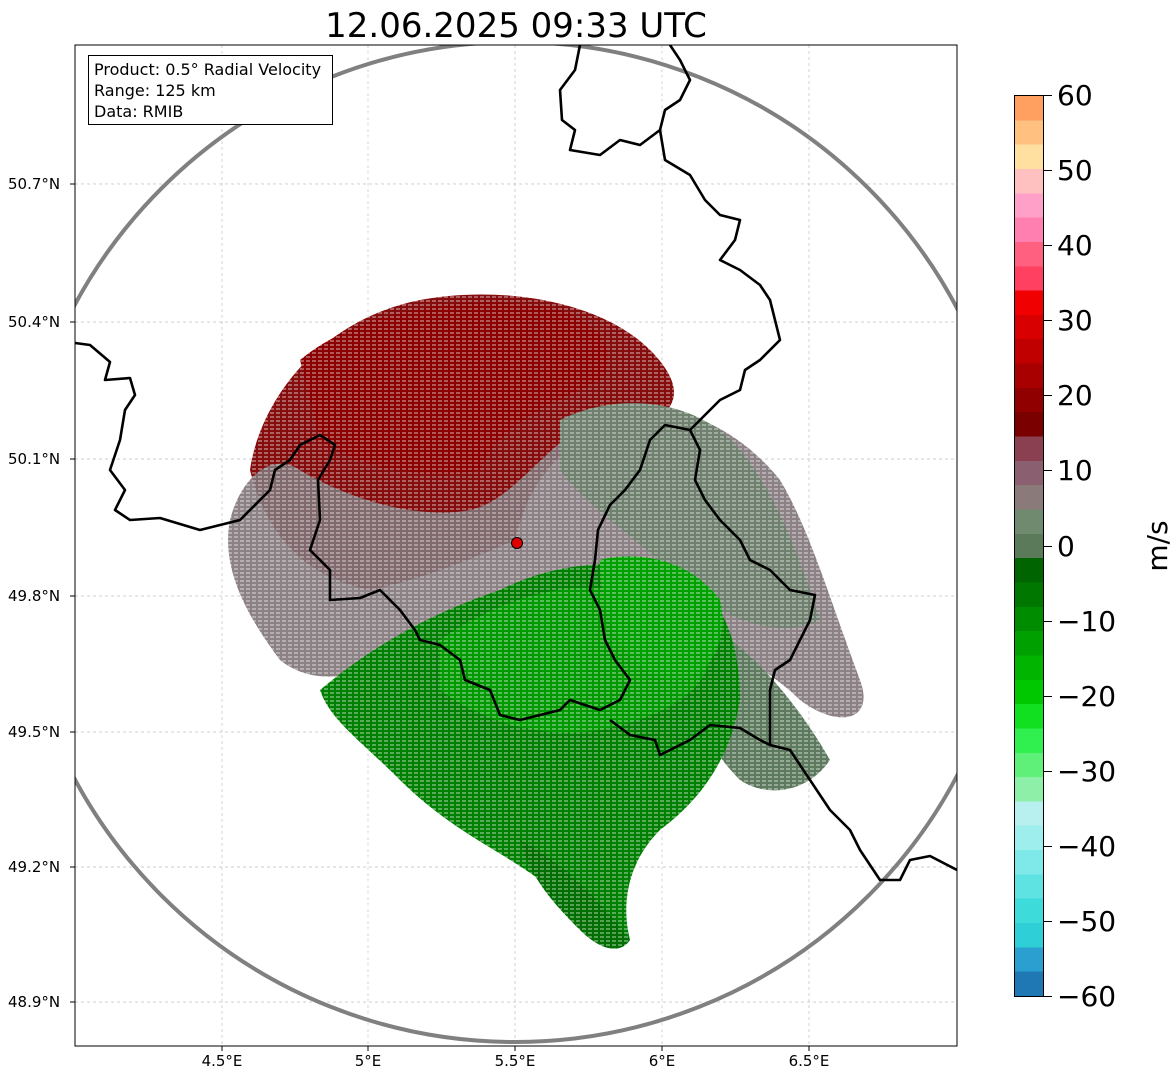 This screenshot has height=1081, width=1171. I want to click on lon-label: 5°E, so click(368, 1061).